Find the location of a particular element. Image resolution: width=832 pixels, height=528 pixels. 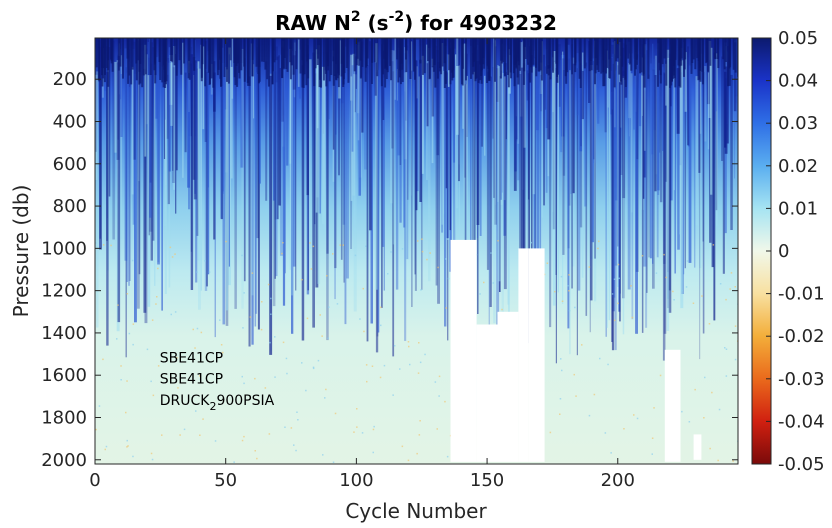

x-tick-label: 50 is located at coordinates (225, 480).